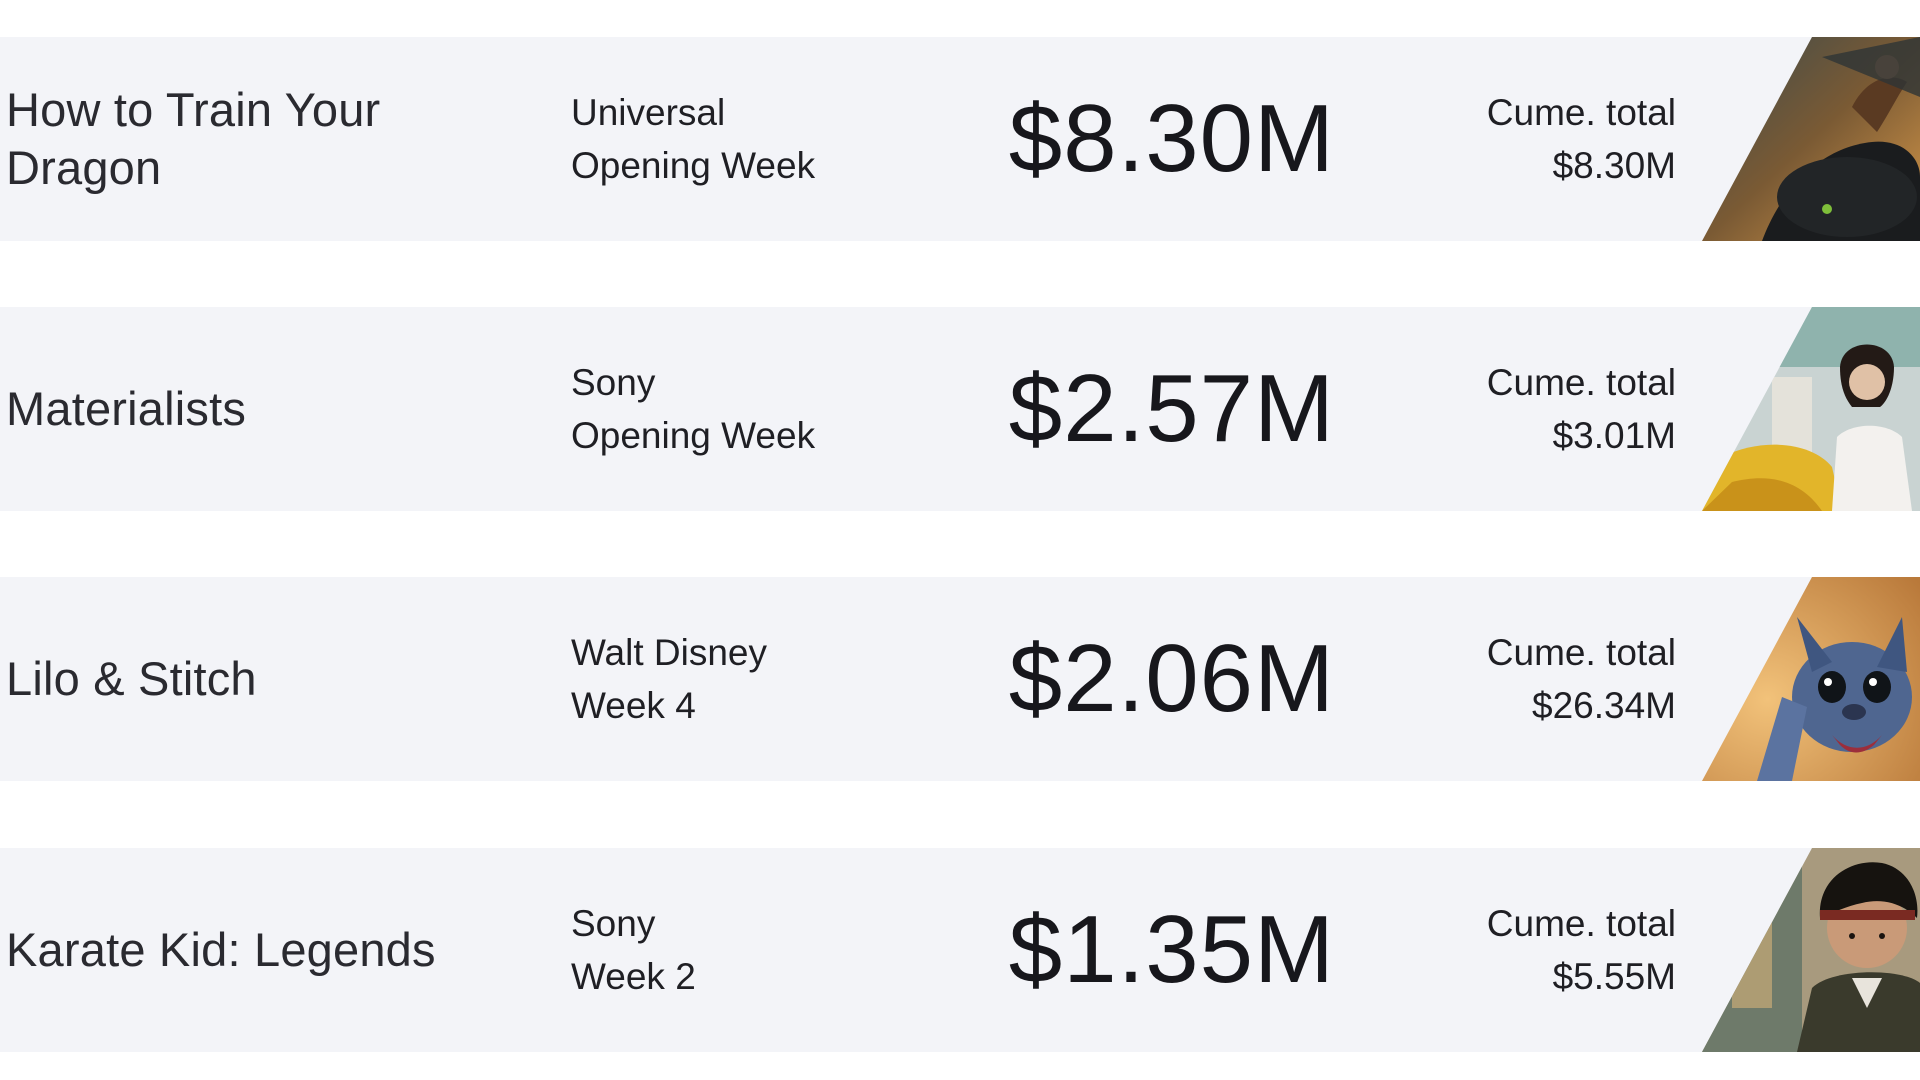  Describe the element at coordinates (1811, 679) in the screenshot. I see `stitch-poster-icon` at that location.